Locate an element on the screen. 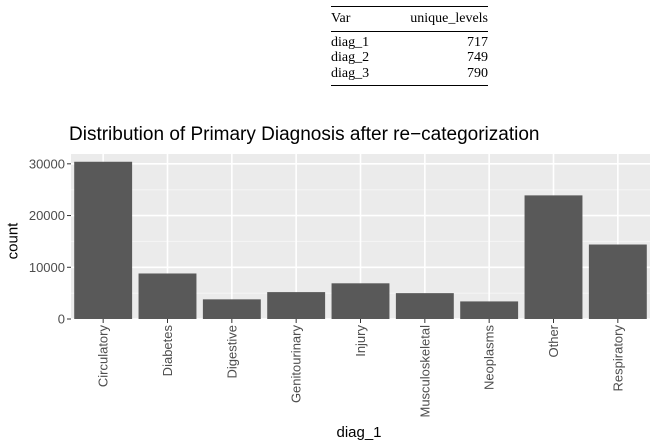 The height and width of the screenshot is (448, 664). table-cell-levels: 790 is located at coordinates (477, 73).